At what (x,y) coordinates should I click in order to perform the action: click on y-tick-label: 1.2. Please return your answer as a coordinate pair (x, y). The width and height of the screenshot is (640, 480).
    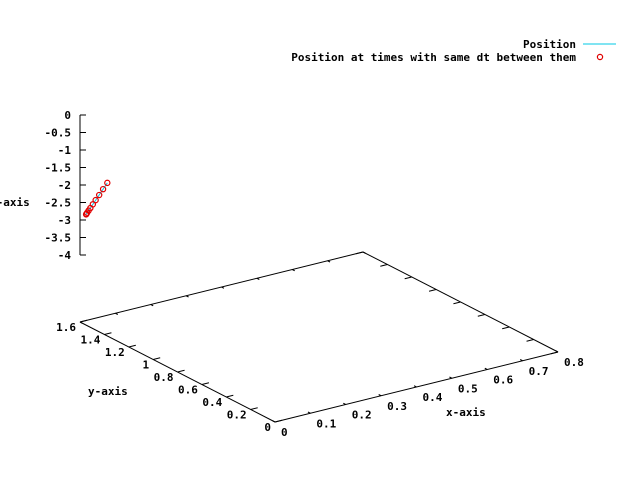
    Looking at the image, I should click on (115, 352).